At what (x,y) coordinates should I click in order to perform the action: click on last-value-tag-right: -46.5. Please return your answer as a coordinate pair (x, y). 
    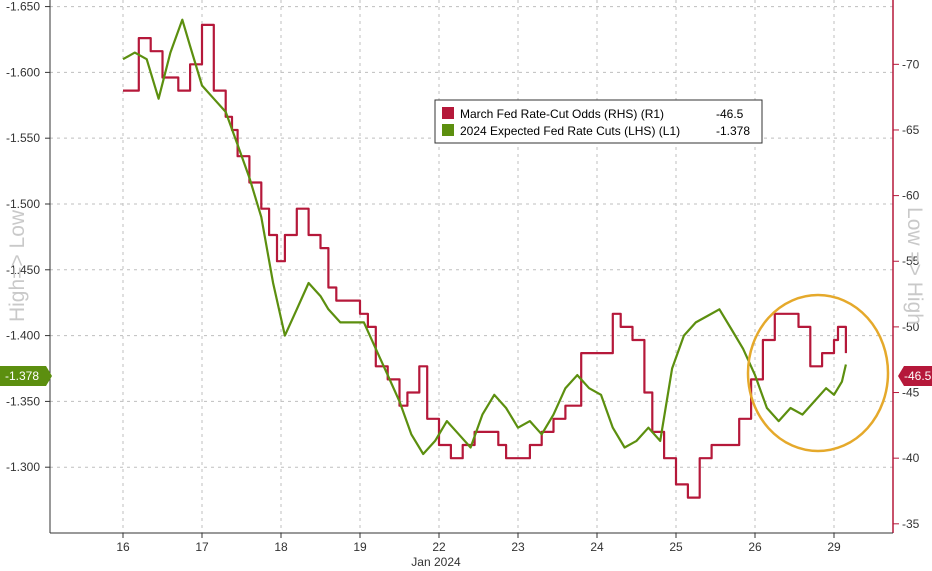
    Looking at the image, I should click on (915, 376).